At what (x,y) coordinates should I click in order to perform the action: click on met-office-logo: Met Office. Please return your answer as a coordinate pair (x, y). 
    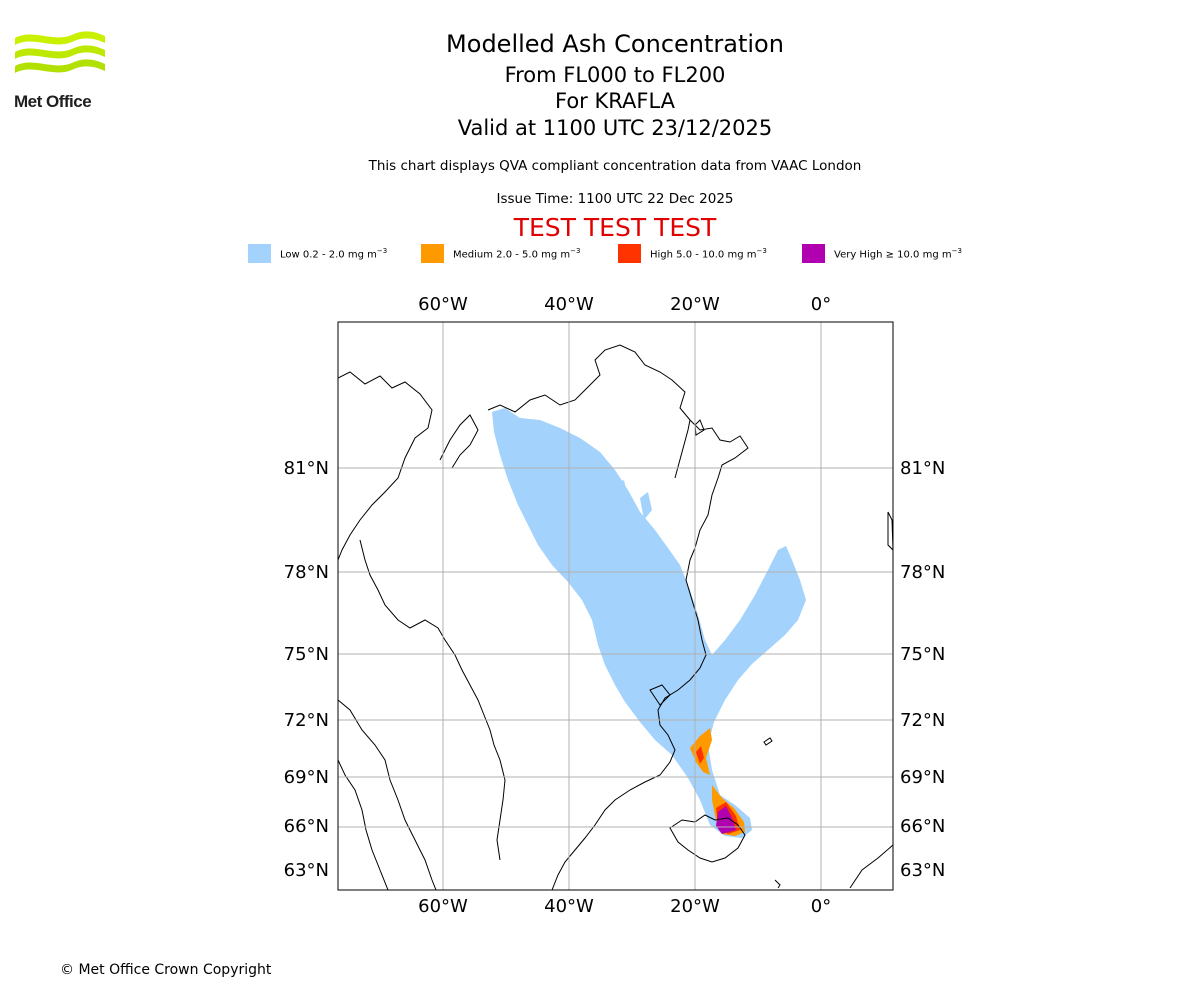
    Looking at the image, I should click on (64, 71).